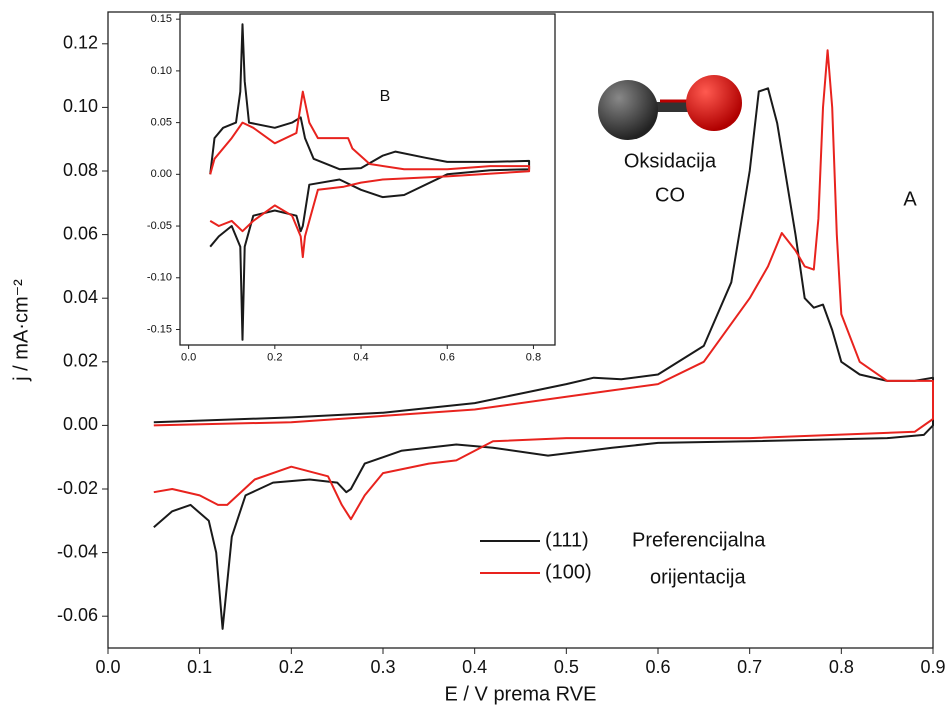 Image resolution: width=952 pixels, height=726 pixels. I want to click on y-axis-label: j / mA·cm⁻², so click(21, 330).